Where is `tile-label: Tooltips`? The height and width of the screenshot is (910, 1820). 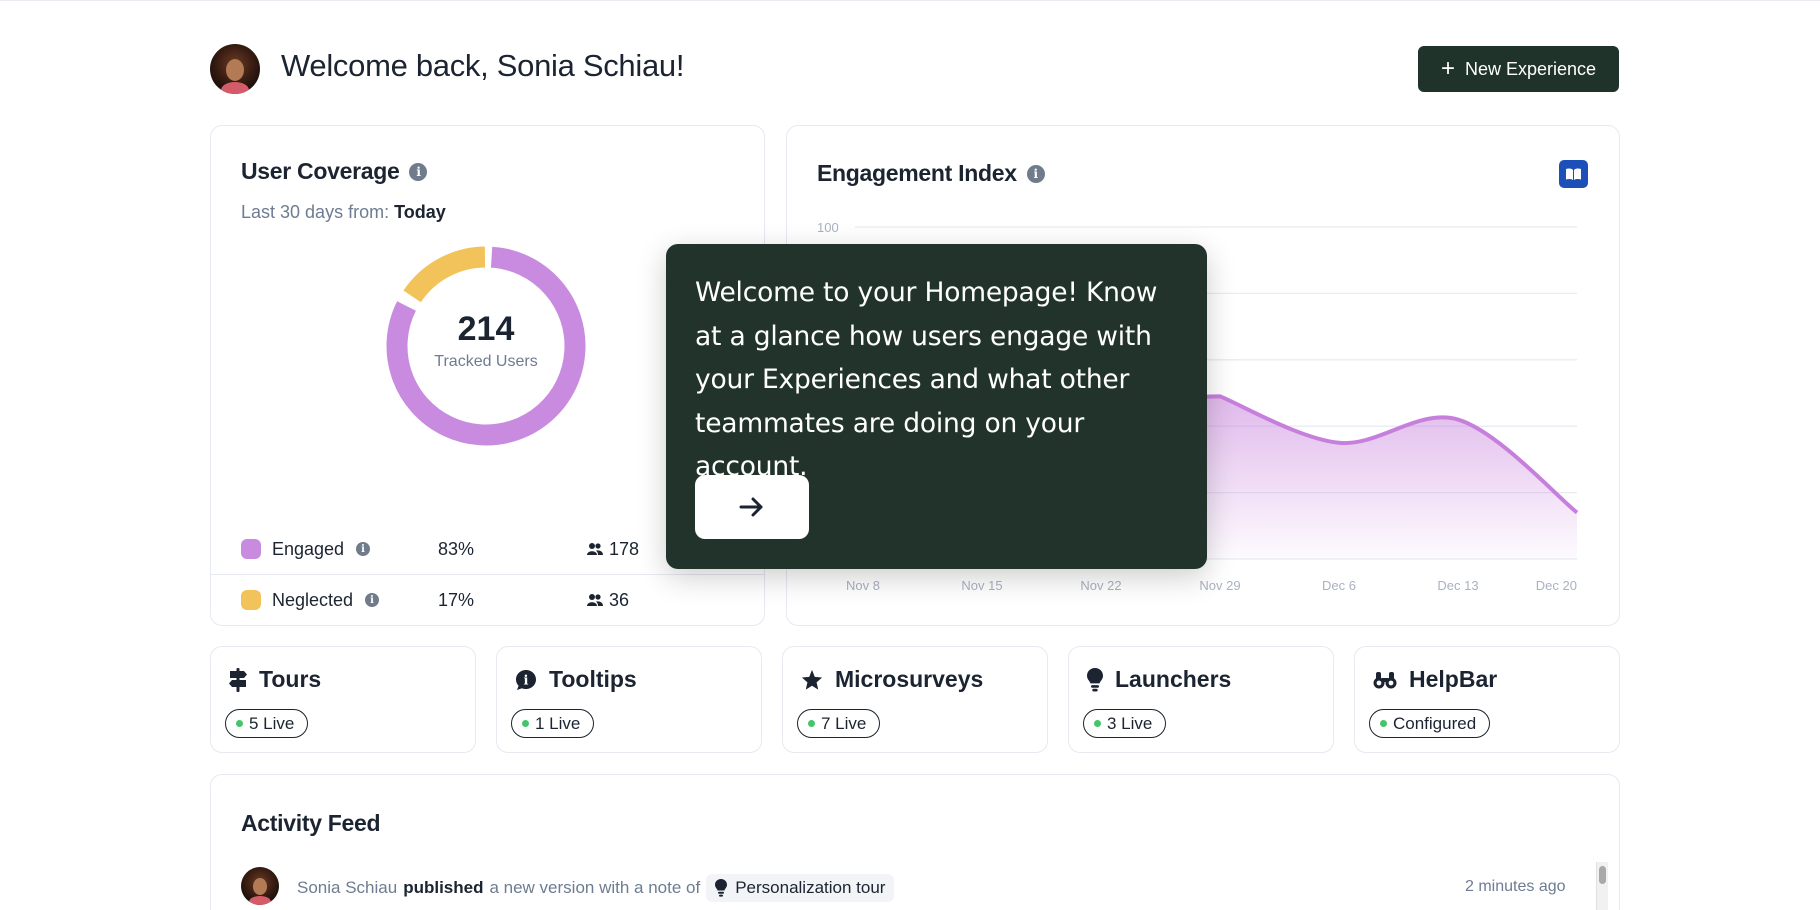 tile-label: Tooltips is located at coordinates (593, 679).